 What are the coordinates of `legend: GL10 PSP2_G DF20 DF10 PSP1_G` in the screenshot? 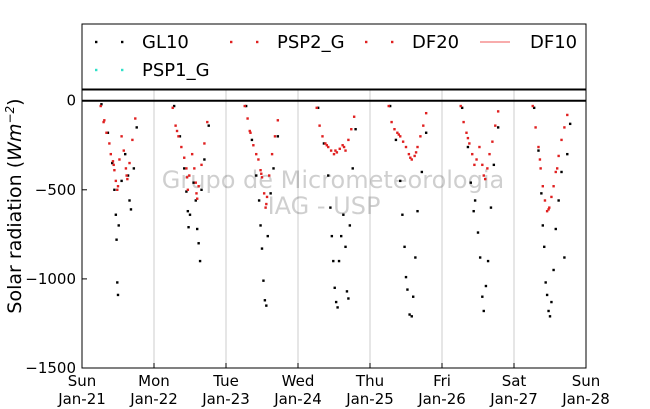 It's located at (334, 56).